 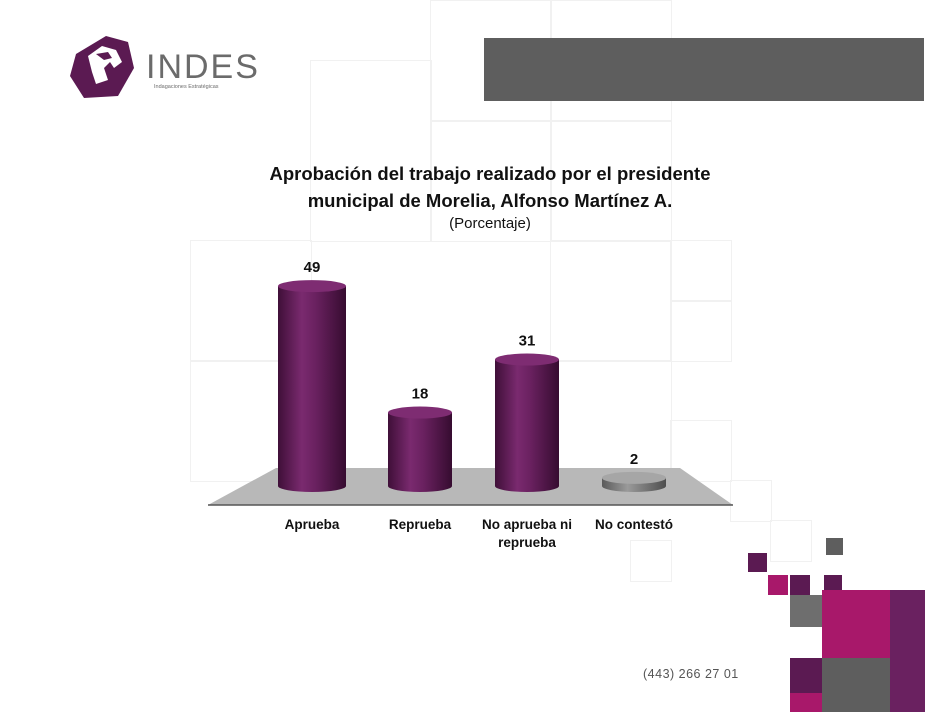 I want to click on data-label-aprueba: 49, so click(x=312, y=267).